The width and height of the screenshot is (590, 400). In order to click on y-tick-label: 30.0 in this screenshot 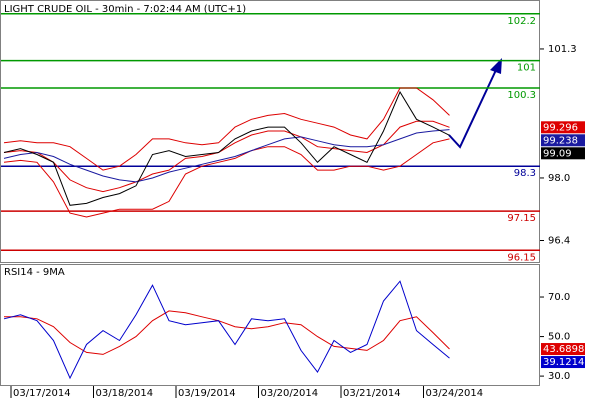, I will do `click(559, 376)`.